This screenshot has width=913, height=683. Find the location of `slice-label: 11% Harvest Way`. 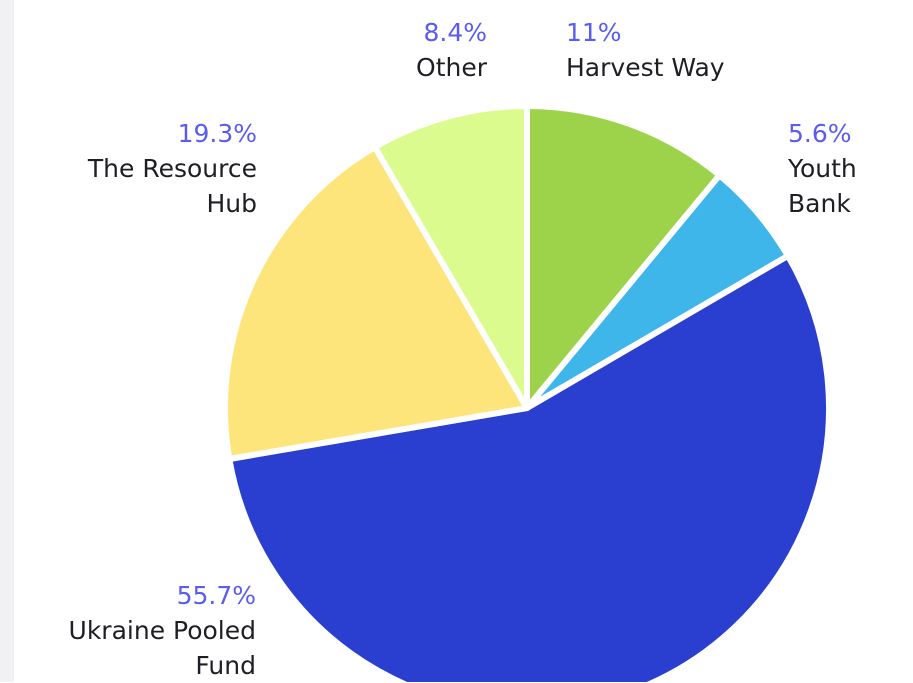

slice-label: 11% Harvest Way is located at coordinates (726, 50).